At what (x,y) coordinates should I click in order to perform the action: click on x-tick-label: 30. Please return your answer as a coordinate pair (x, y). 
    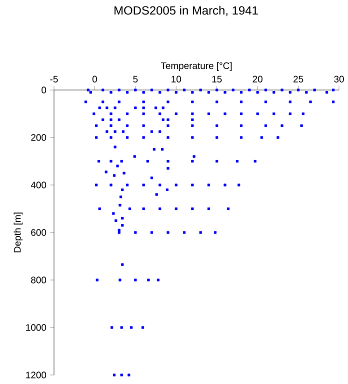
    Looking at the image, I should click on (339, 79).